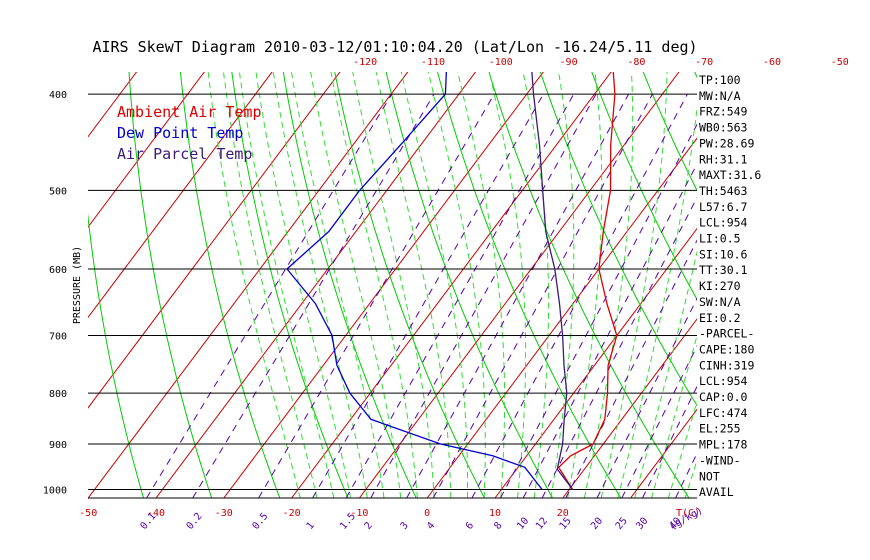 This screenshot has width=870, height=560. Describe the element at coordinates (55, 490) in the screenshot. I see `pressure-tick-label: 1000` at that location.